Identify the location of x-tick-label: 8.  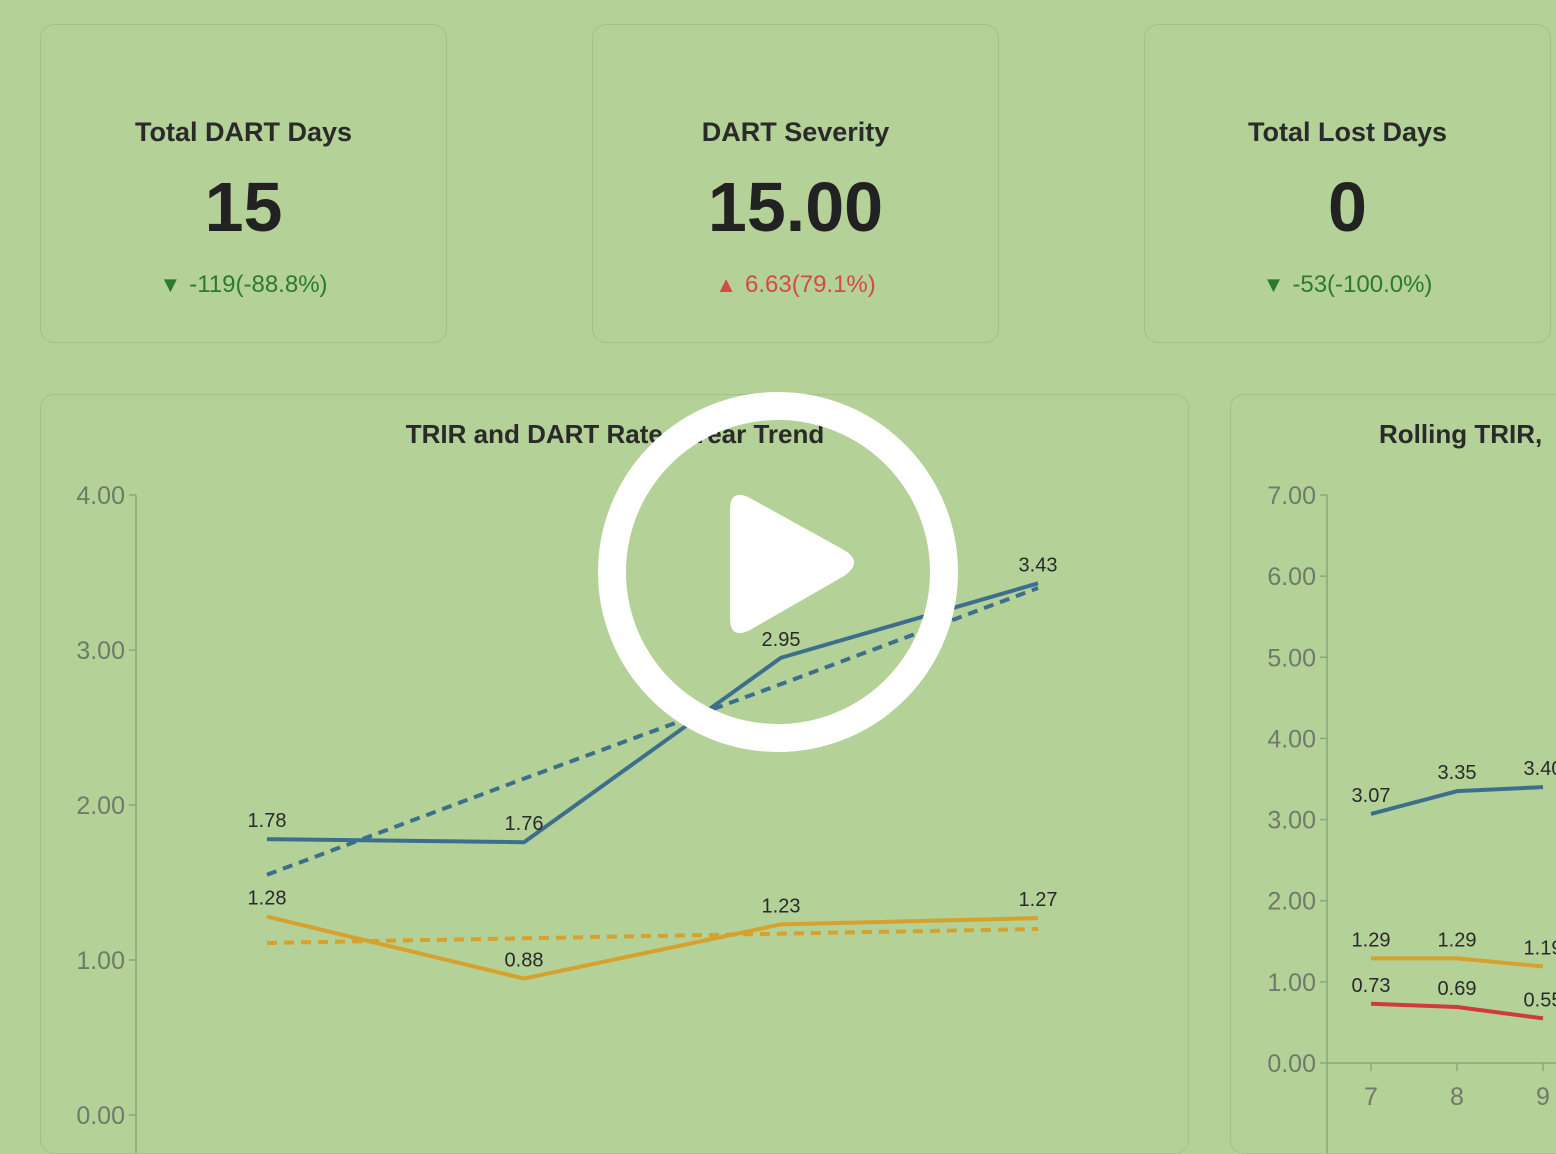
(1457, 1097).